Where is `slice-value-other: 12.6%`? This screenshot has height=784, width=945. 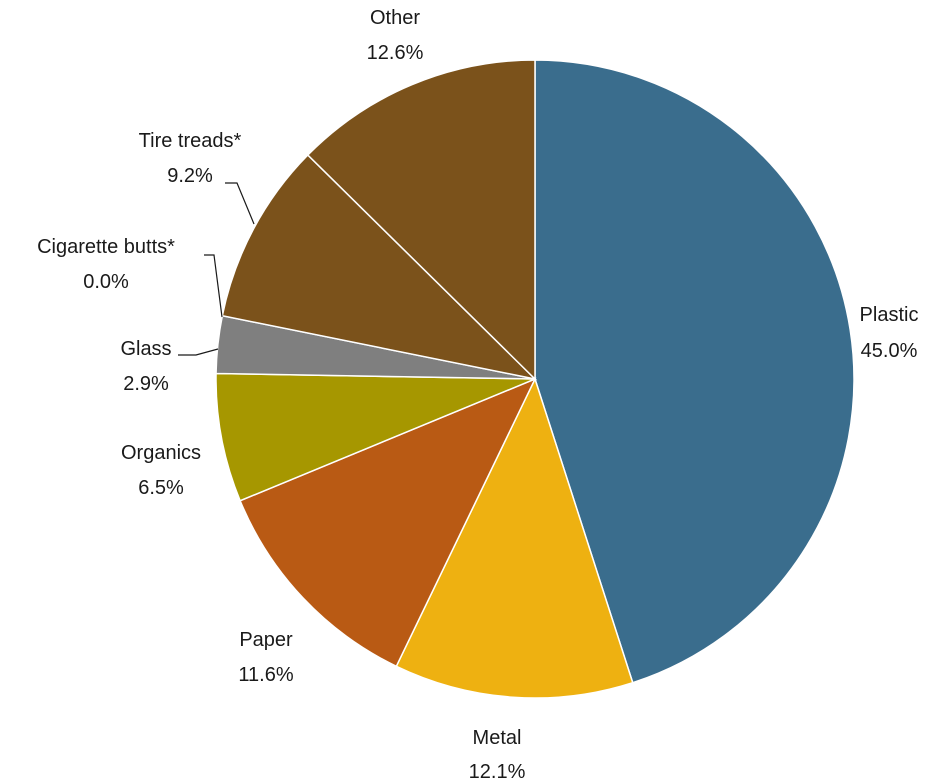 slice-value-other: 12.6% is located at coordinates (395, 53).